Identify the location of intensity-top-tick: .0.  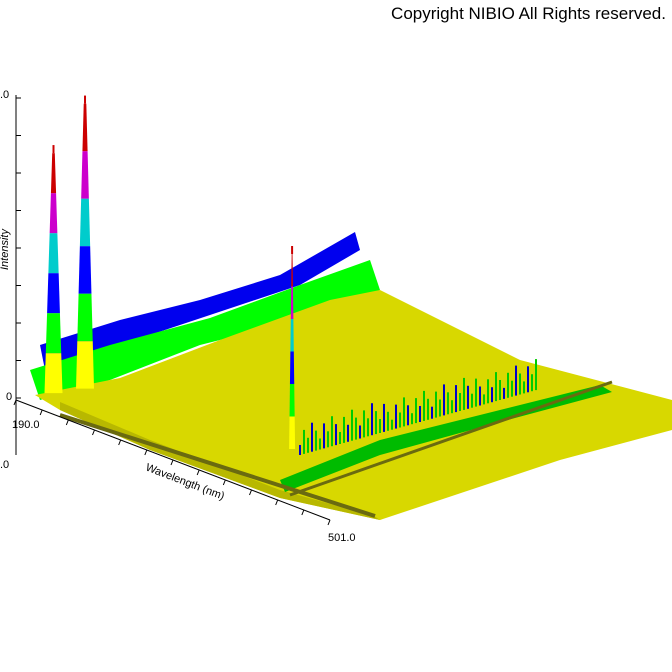
(4, 95).